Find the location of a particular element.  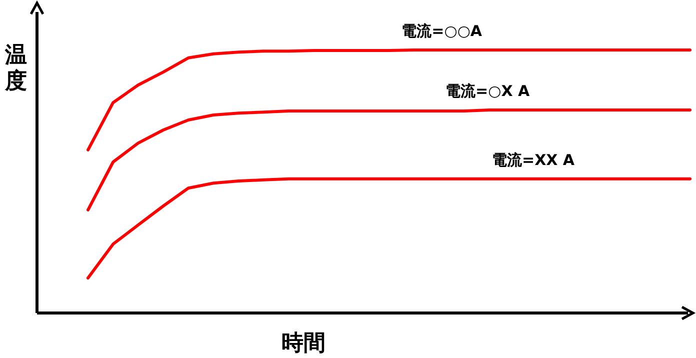

series-label: 電流=XX A is located at coordinates (533, 159).